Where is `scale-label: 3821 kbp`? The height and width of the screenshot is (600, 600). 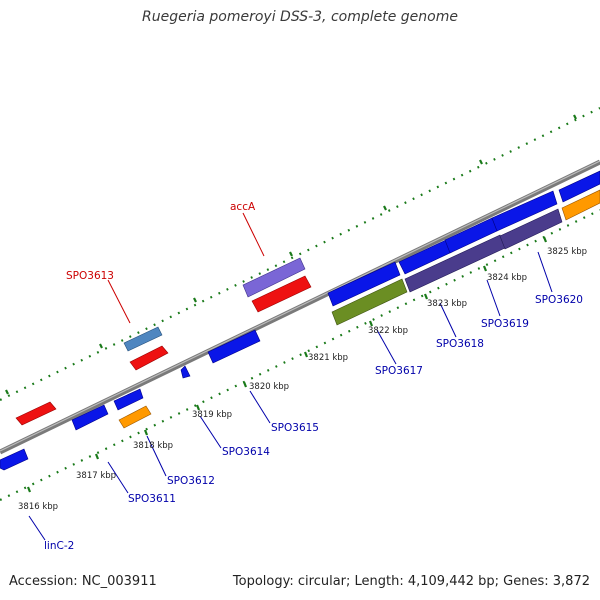
scale-label: 3821 kbp is located at coordinates (328, 358).